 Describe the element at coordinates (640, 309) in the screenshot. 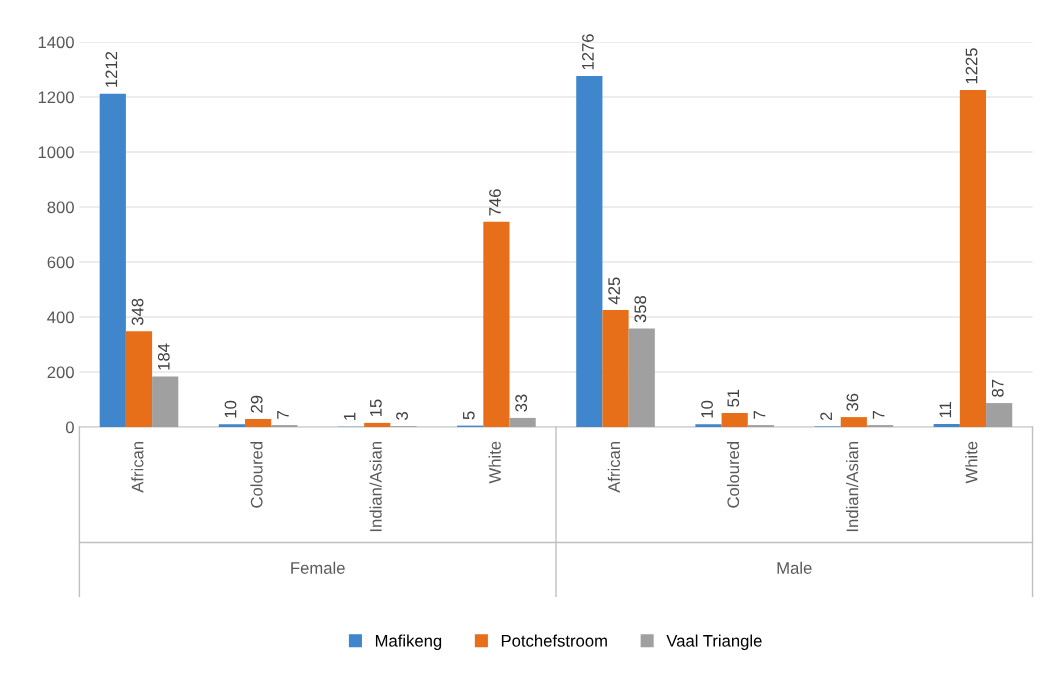

I see `data-label: 358` at that location.